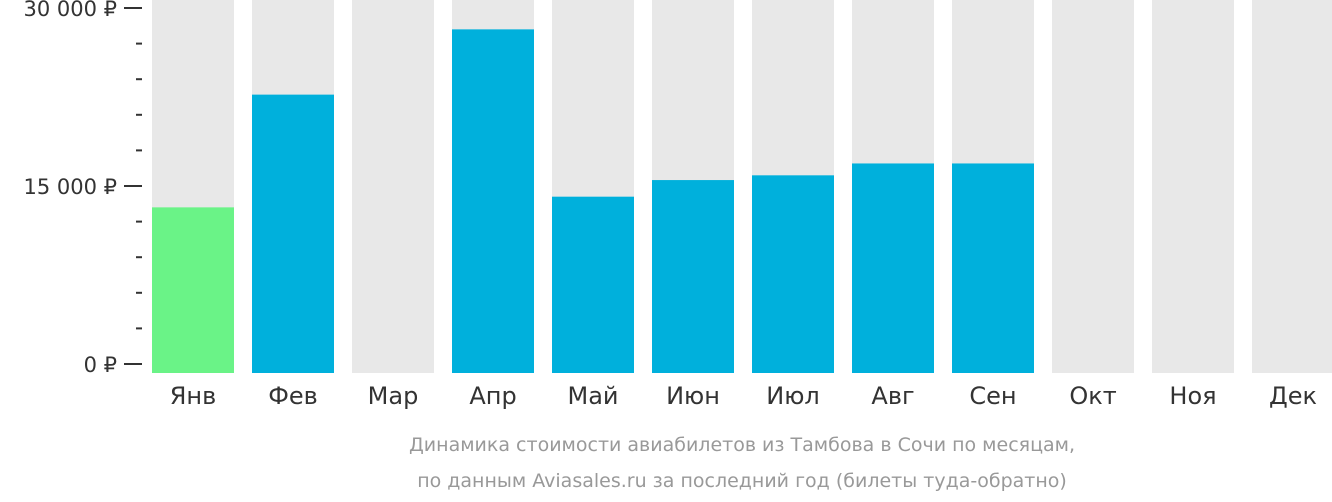  Describe the element at coordinates (1293, 396) in the screenshot. I see `x-tick-label-12: Дек` at that location.